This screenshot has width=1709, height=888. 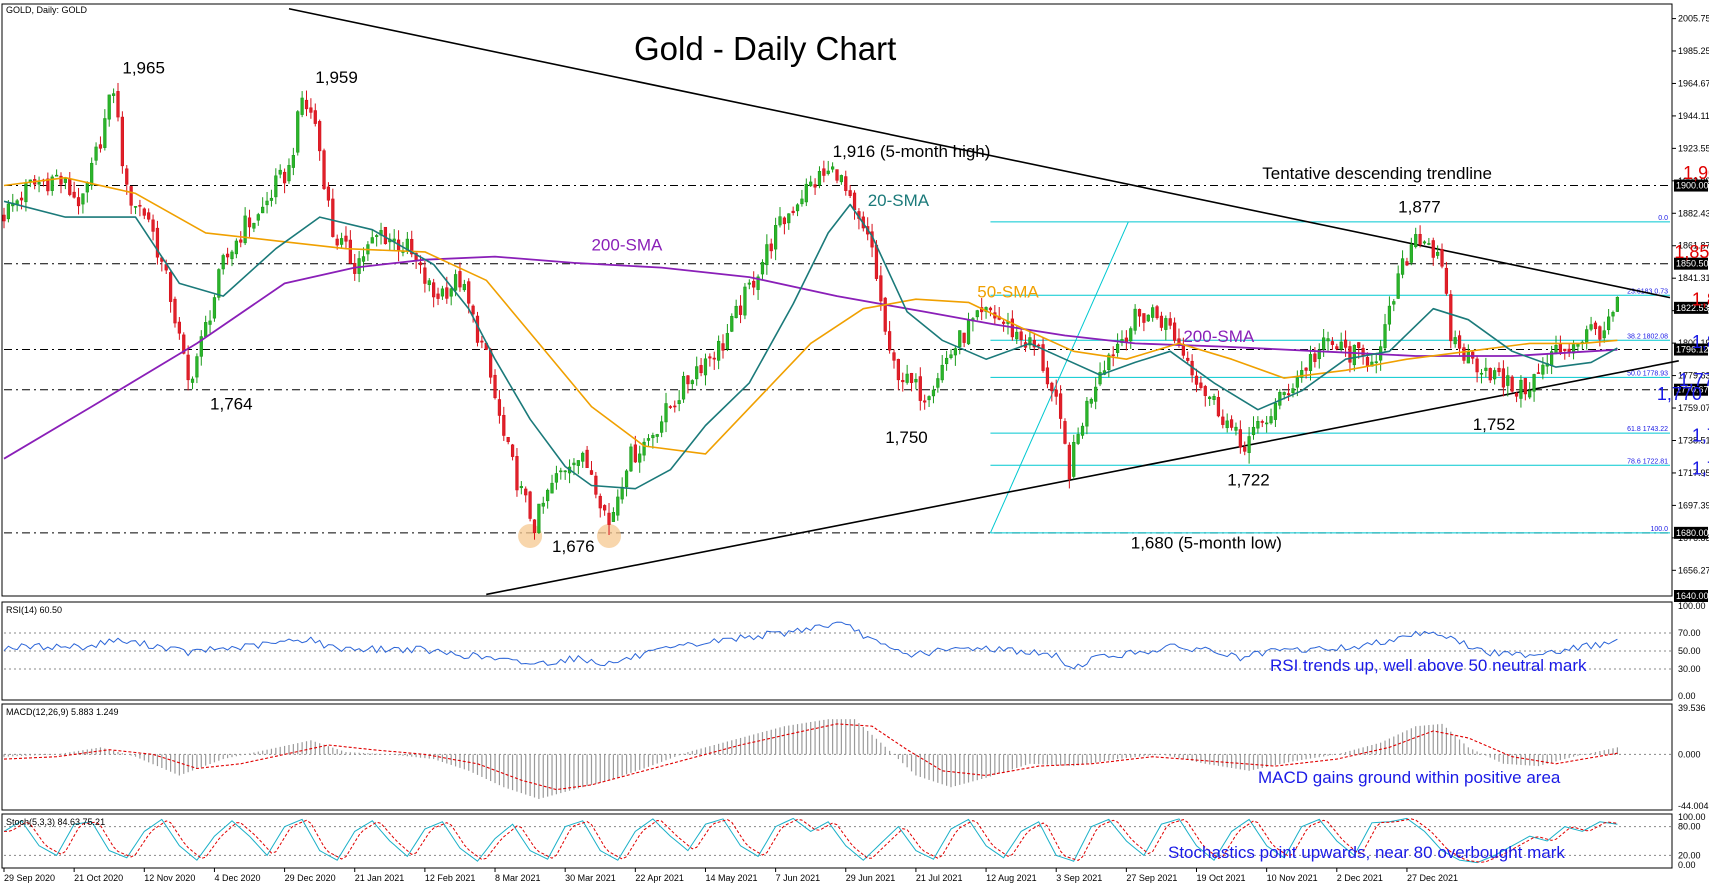 What do you see at coordinates (1292, 878) in the screenshot?
I see `date-tick-label: 10 Nov 2021` at bounding box center [1292, 878].